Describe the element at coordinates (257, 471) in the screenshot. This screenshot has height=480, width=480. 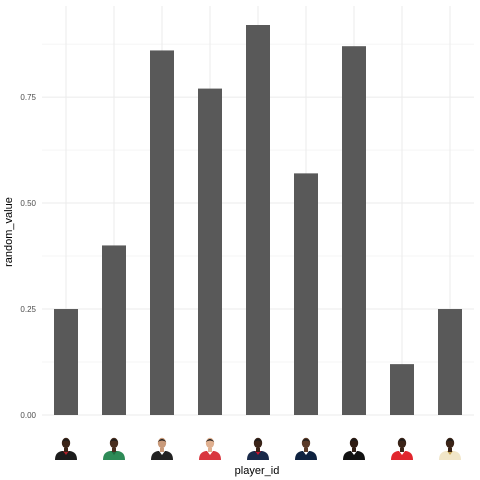
I see `x-axis-title: player_id` at that location.